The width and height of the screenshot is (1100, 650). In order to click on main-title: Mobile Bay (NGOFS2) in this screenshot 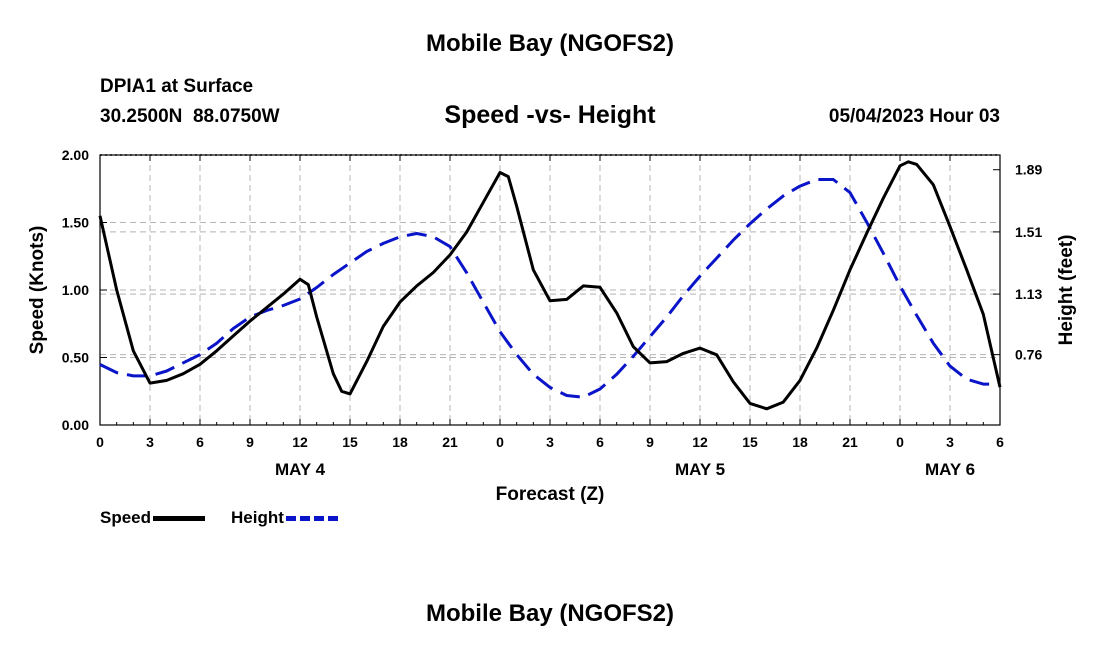, I will do `click(550, 43)`.